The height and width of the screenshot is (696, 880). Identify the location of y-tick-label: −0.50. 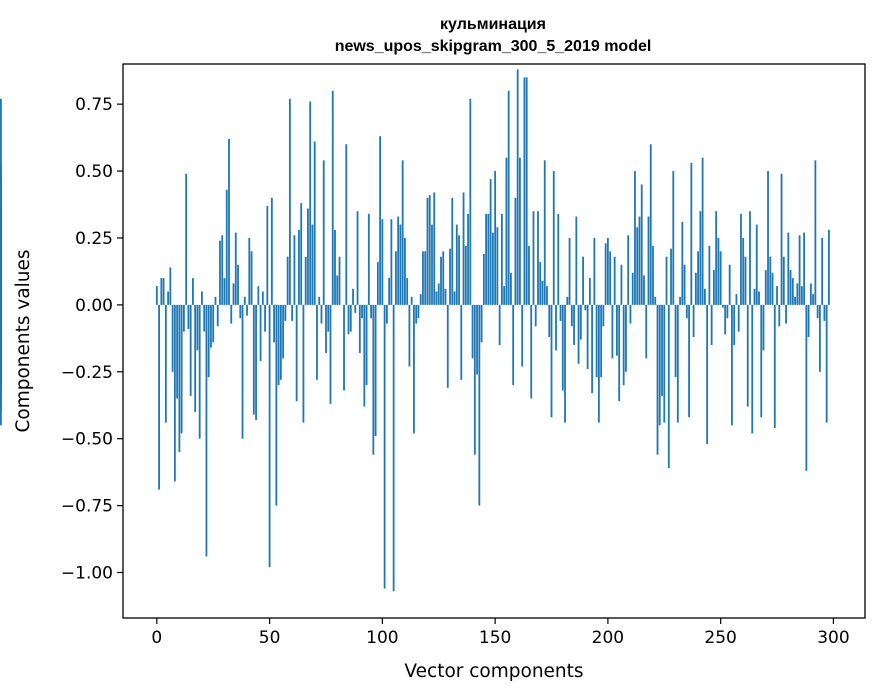
(87, 440).